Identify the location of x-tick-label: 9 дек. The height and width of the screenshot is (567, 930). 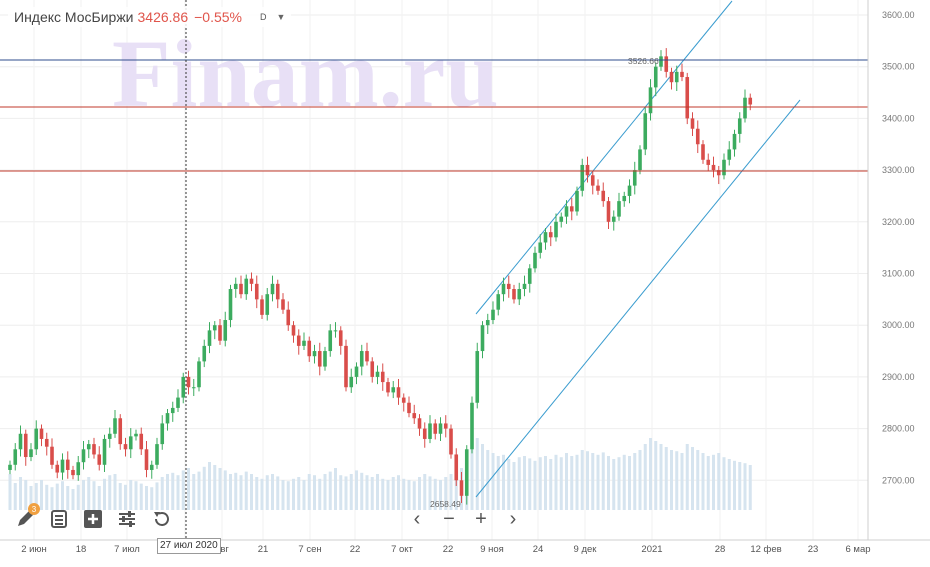
(586, 549).